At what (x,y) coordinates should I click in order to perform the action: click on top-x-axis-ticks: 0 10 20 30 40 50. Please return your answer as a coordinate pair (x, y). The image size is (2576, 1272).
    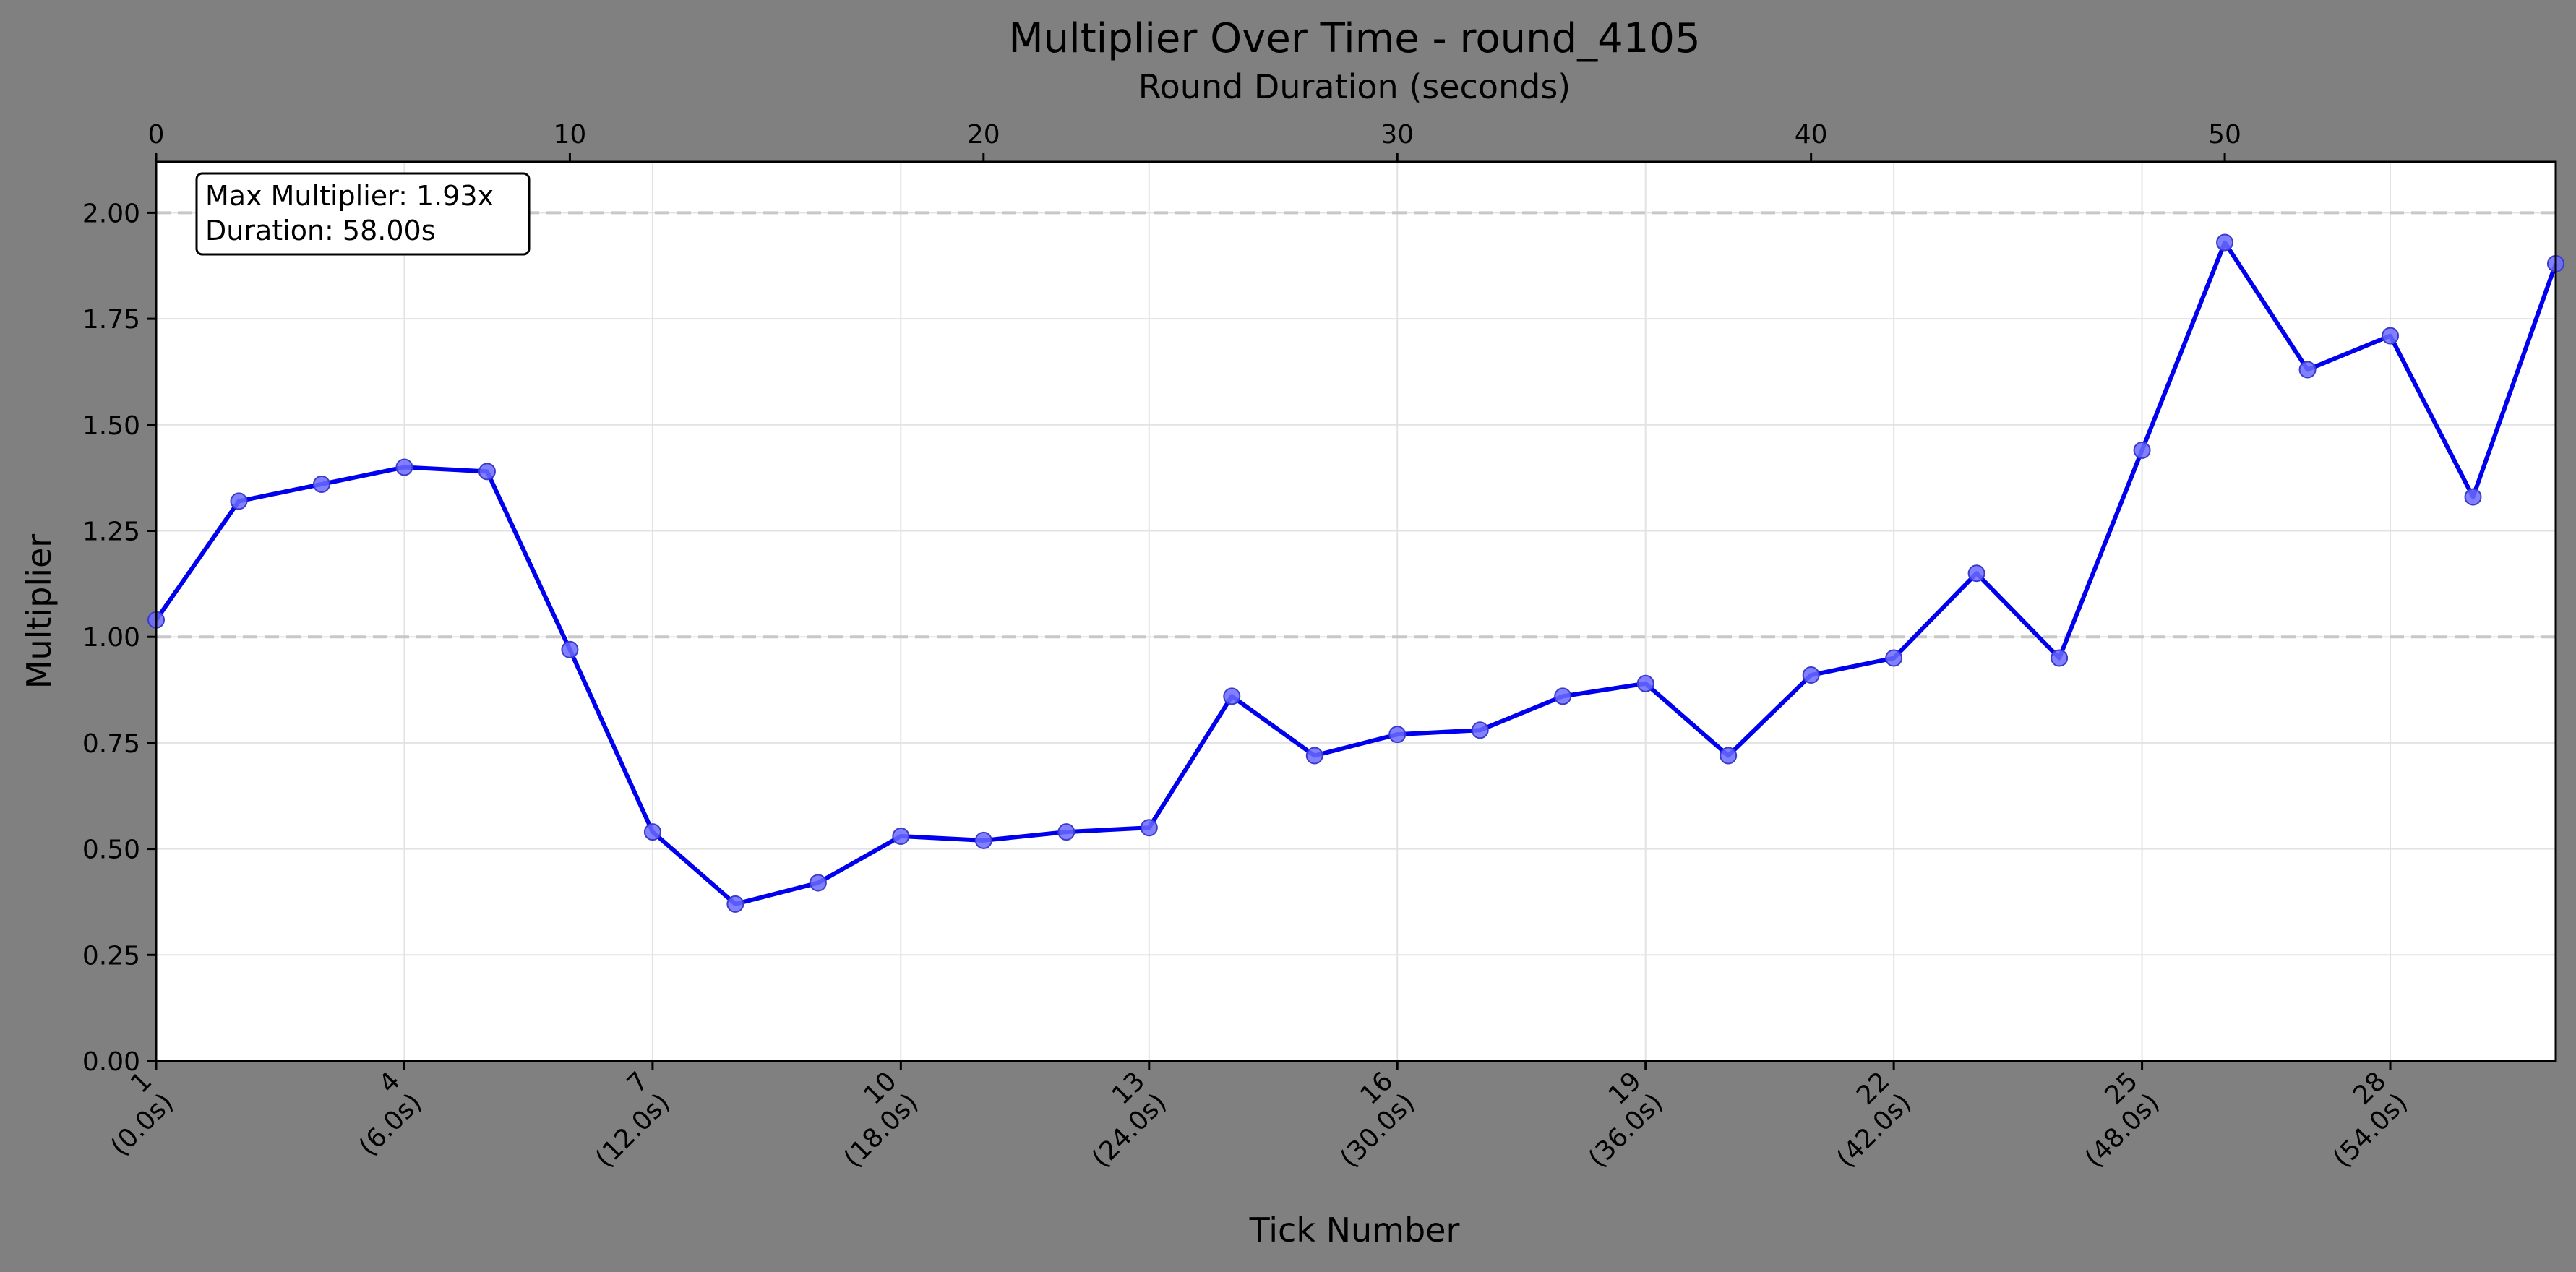
    Looking at the image, I should click on (1195, 141).